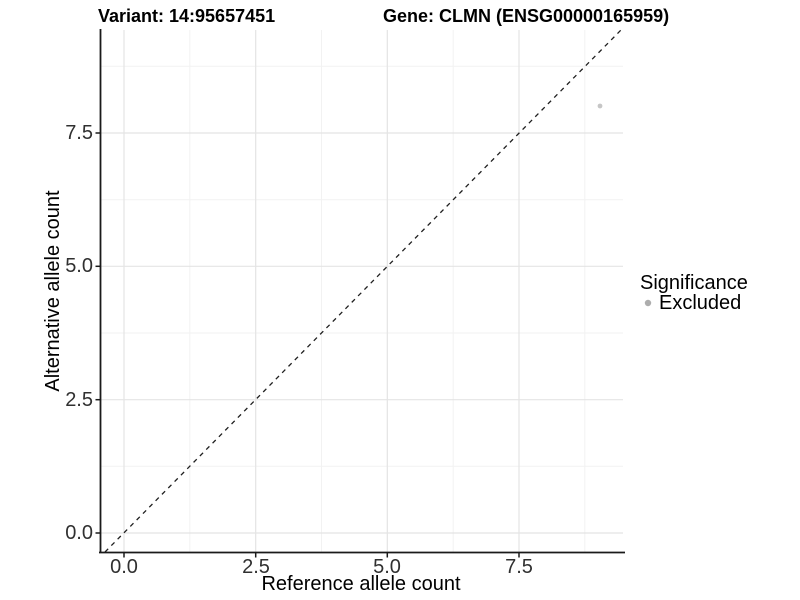 Image resolution: width=800 pixels, height=600 pixels. Describe the element at coordinates (97, 333) in the screenshot. I see `y-axis-tick-marks` at that location.